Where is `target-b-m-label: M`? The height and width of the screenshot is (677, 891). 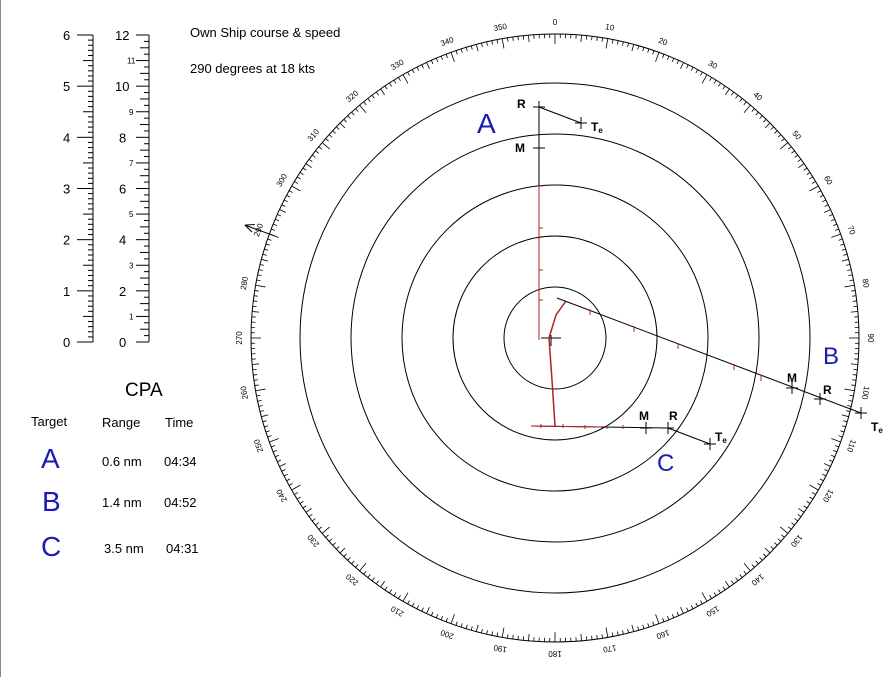 target-b-m-label: M is located at coordinates (792, 378).